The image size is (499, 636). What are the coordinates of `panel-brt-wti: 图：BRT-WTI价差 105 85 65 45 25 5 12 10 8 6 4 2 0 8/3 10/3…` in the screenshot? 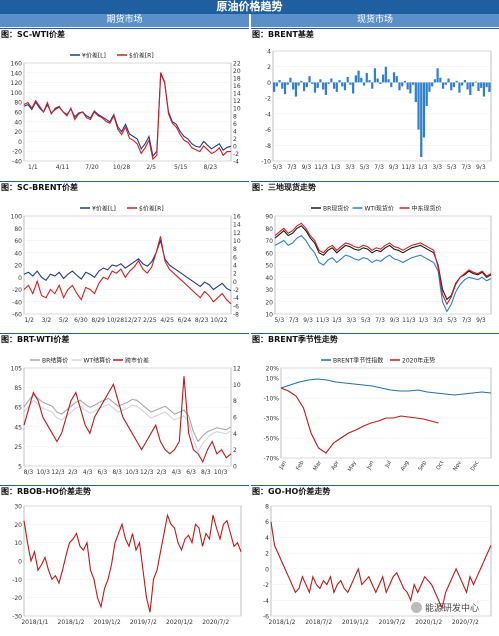 It's located at (124, 409).